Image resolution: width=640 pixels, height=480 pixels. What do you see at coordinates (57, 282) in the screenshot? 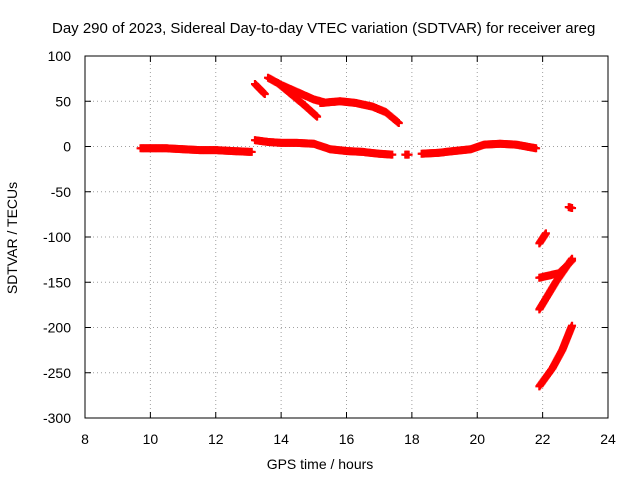
I see `y-tick-label: -150` at bounding box center [57, 282].